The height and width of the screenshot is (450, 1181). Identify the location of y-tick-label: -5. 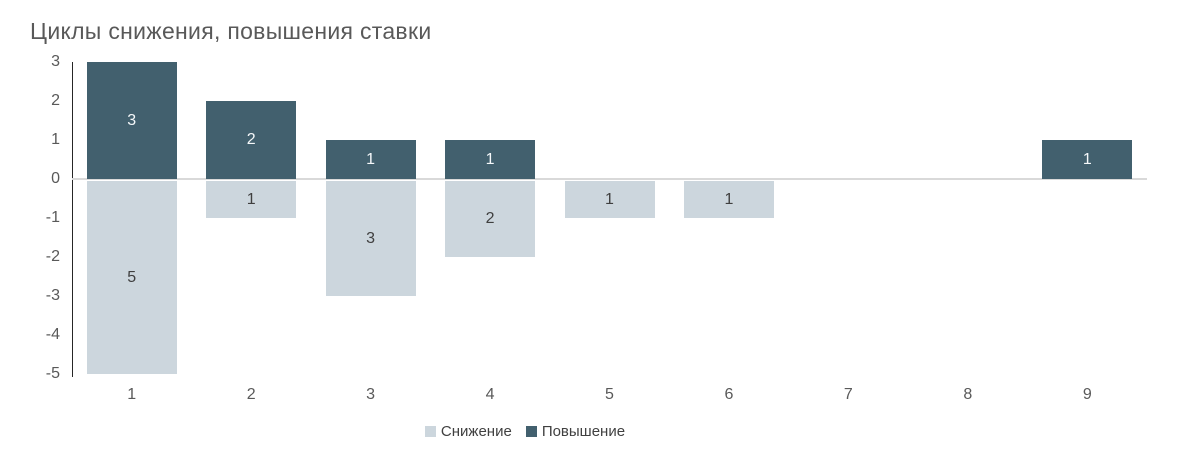
(52, 373).